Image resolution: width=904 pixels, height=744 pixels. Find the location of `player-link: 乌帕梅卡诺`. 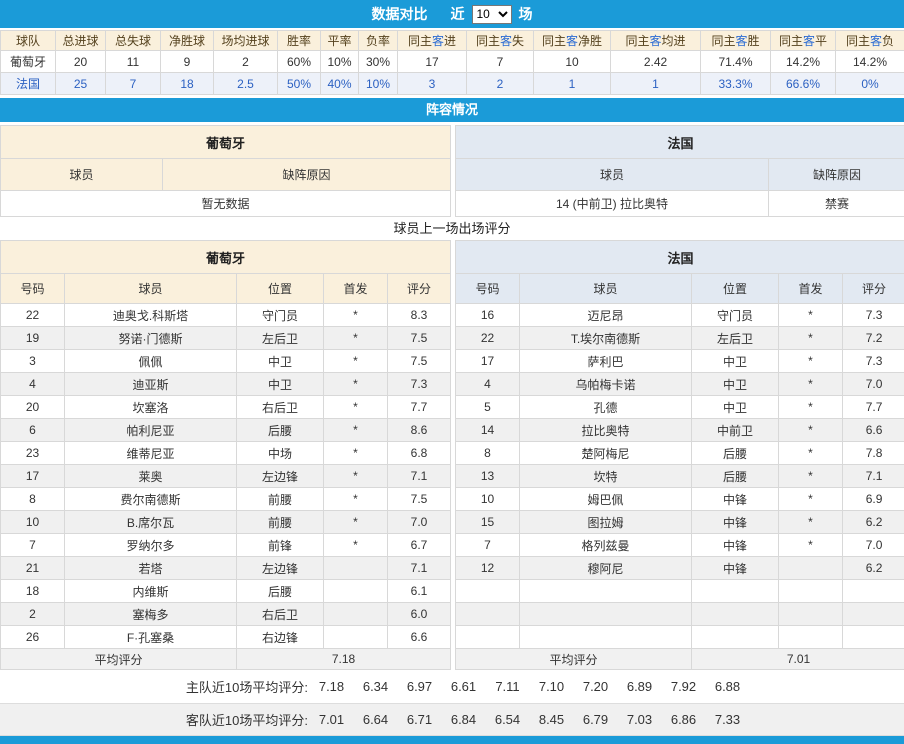

player-link: 乌帕梅卡诺 is located at coordinates (606, 384).